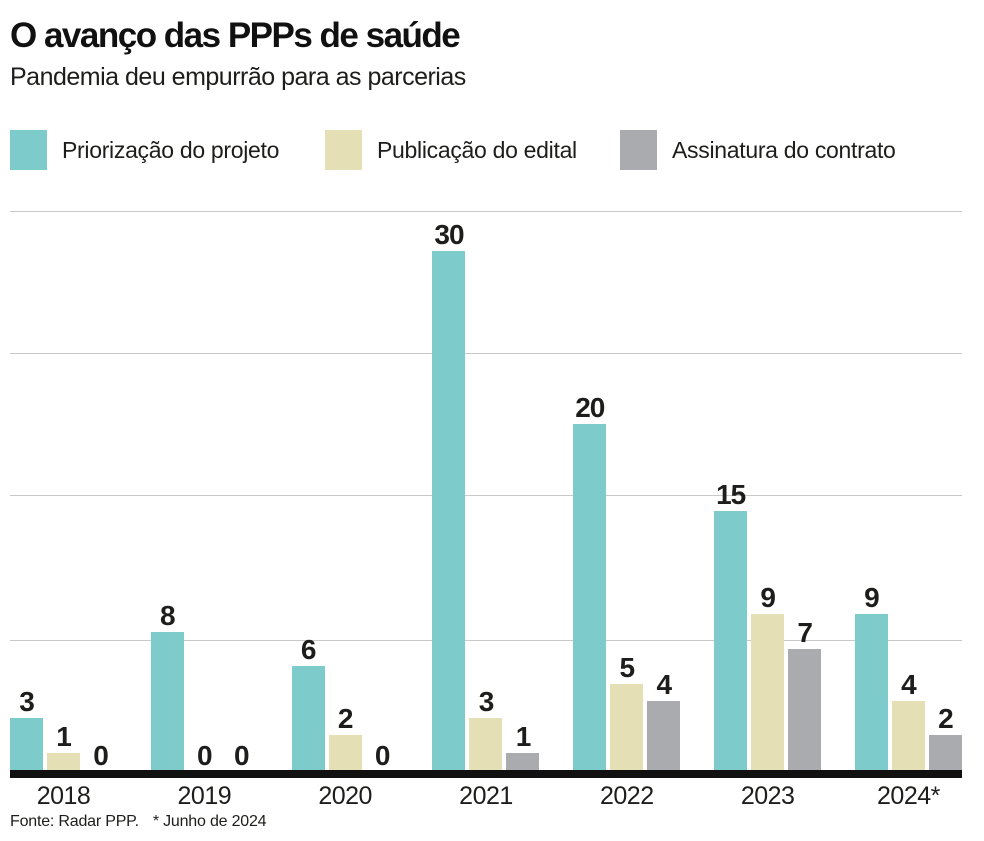 Image resolution: width=984 pixels, height=841 pixels. I want to click on bar-2022-priorização, so click(590, 597).